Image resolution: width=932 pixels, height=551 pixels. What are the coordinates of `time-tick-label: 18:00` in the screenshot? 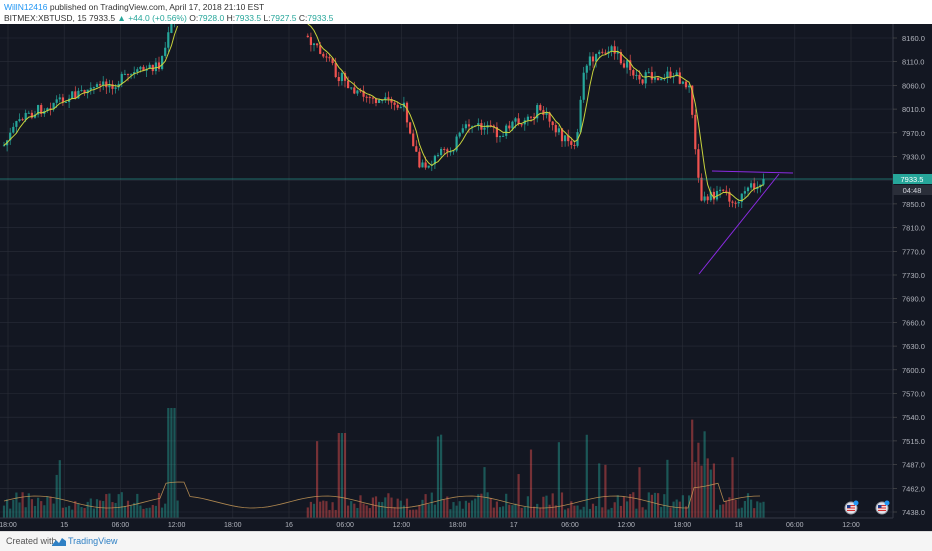 It's located at (233, 525).